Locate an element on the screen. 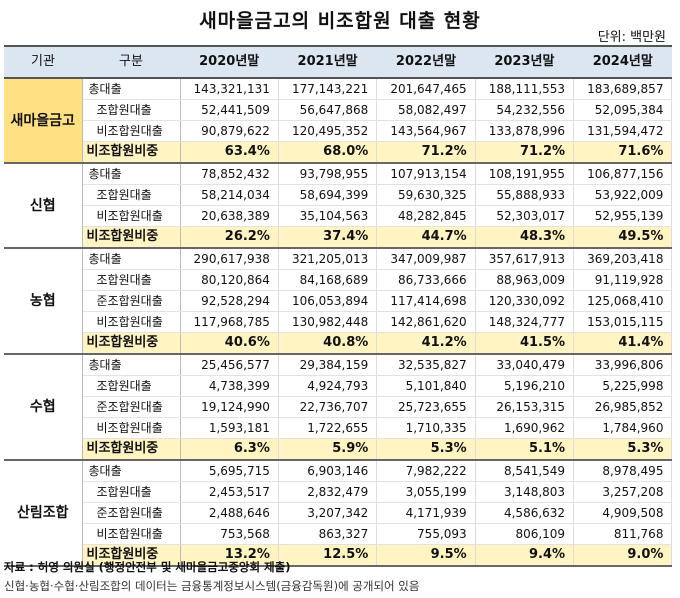 This screenshot has height=598, width=680. value-cell: 48,282,845 is located at coordinates (426, 216).